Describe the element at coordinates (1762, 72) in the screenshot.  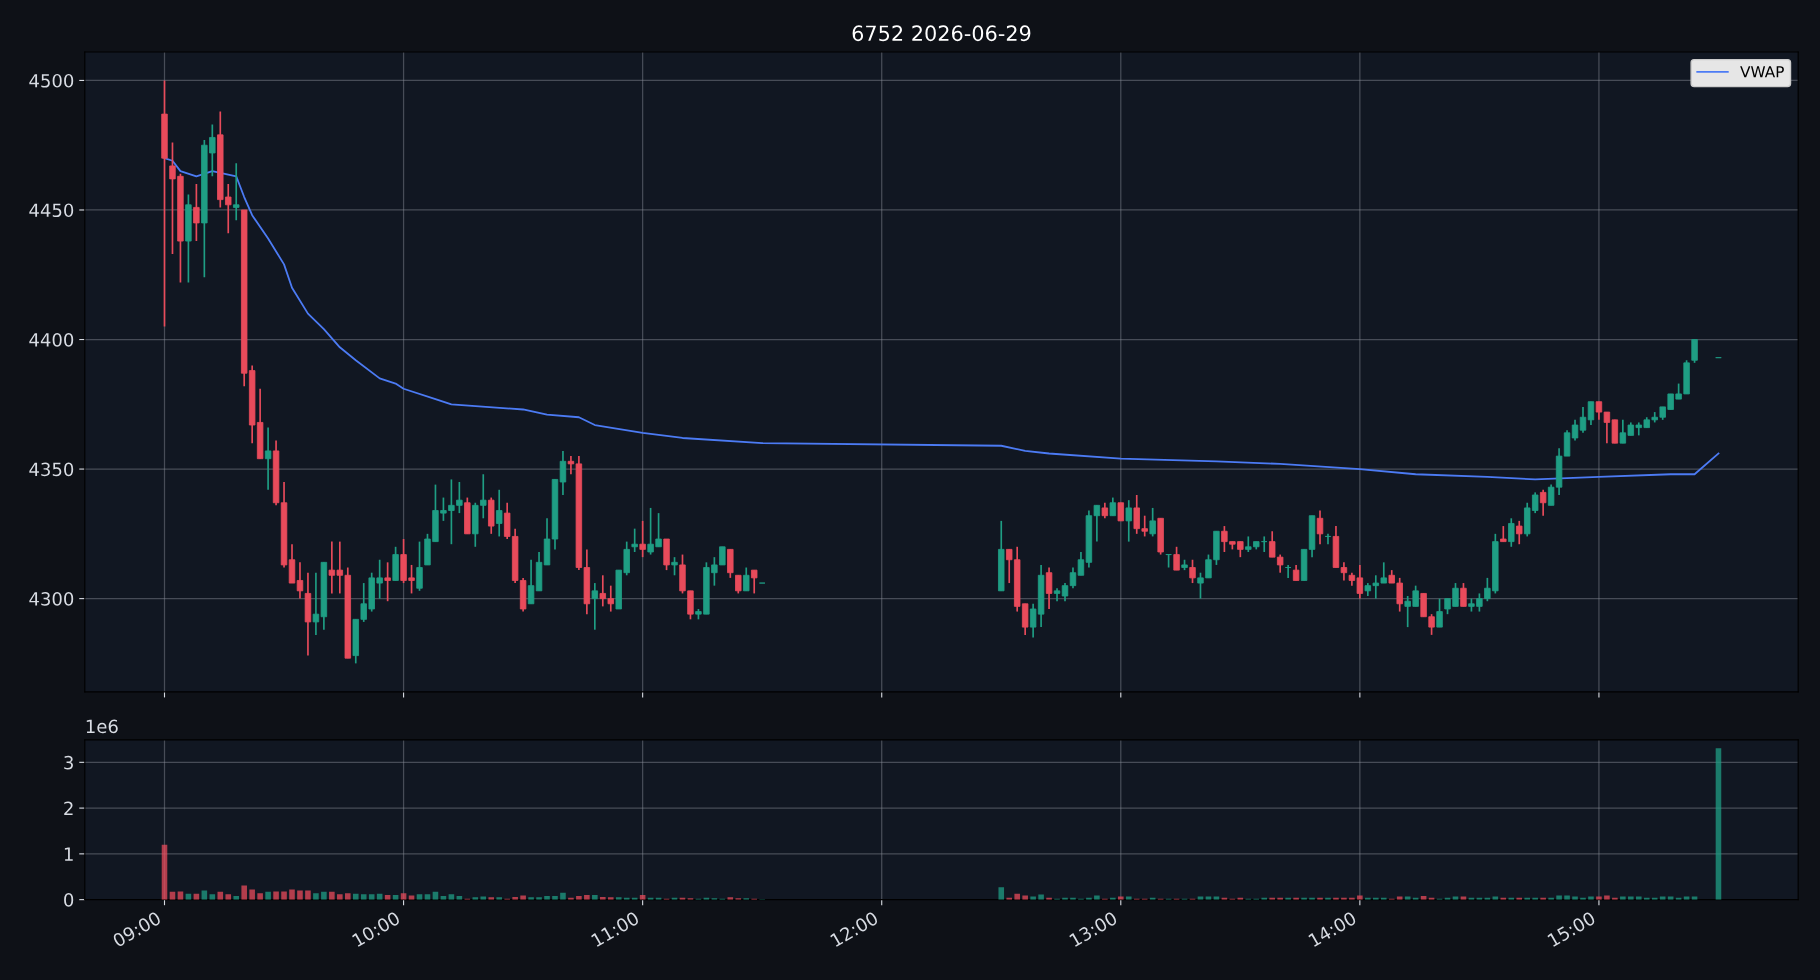
I see `legend-label: VWAP` at that location.